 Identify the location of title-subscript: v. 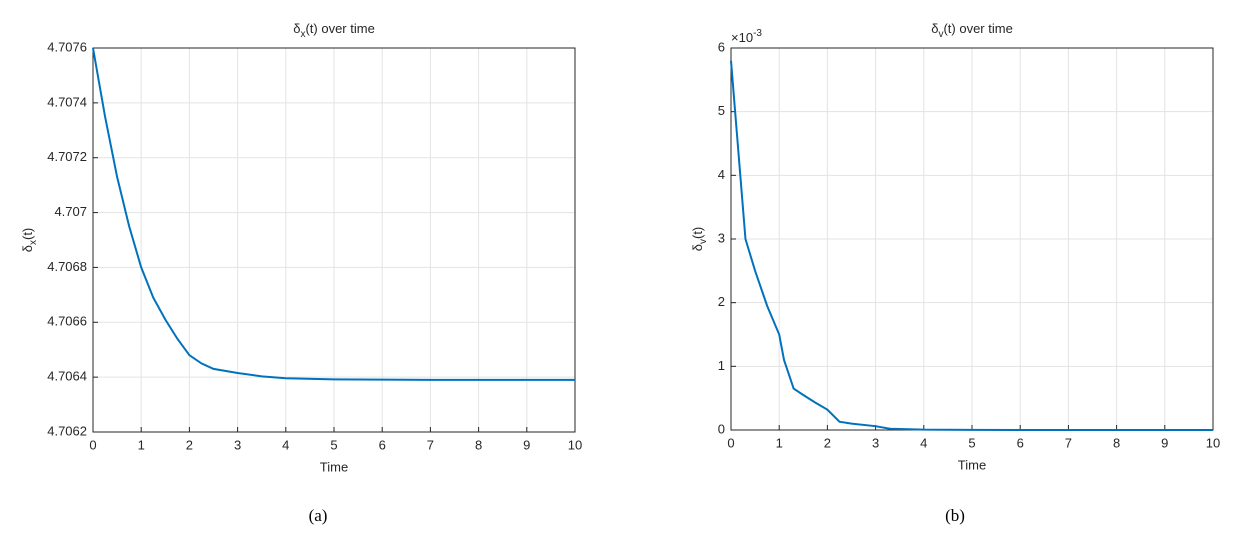
(940, 34).